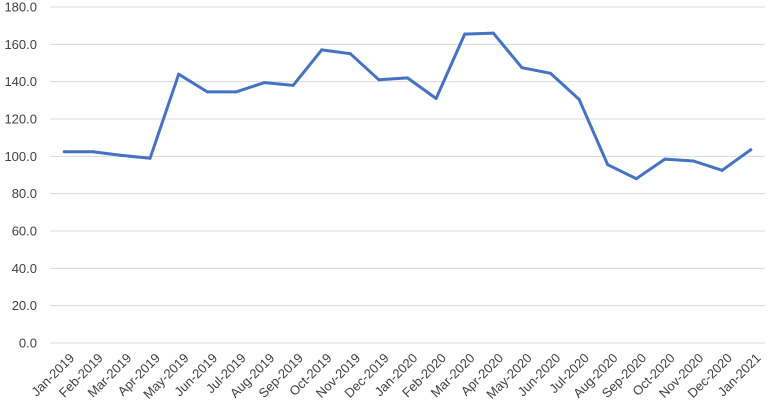 This screenshot has width=768, height=409. What do you see at coordinates (24, 193) in the screenshot?
I see `y-tick-label: 80.0` at bounding box center [24, 193].